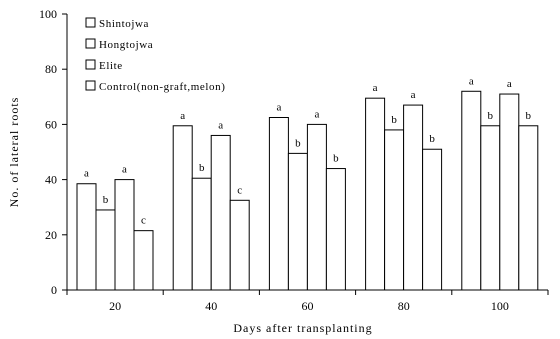 This screenshot has width=560, height=339. I want to click on legend-label: Elite, so click(111, 66).